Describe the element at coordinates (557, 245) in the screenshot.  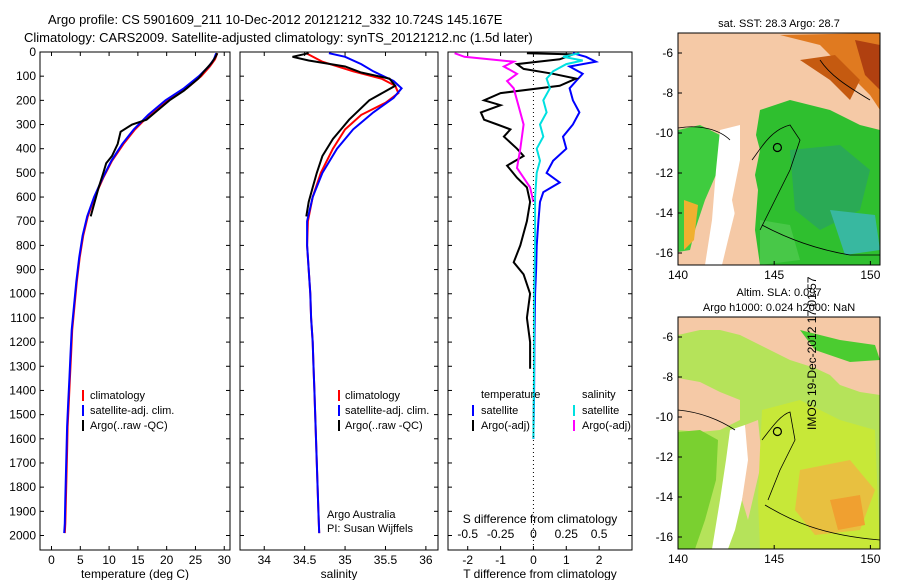
I see `differences-series-sat_salinity` at that location.